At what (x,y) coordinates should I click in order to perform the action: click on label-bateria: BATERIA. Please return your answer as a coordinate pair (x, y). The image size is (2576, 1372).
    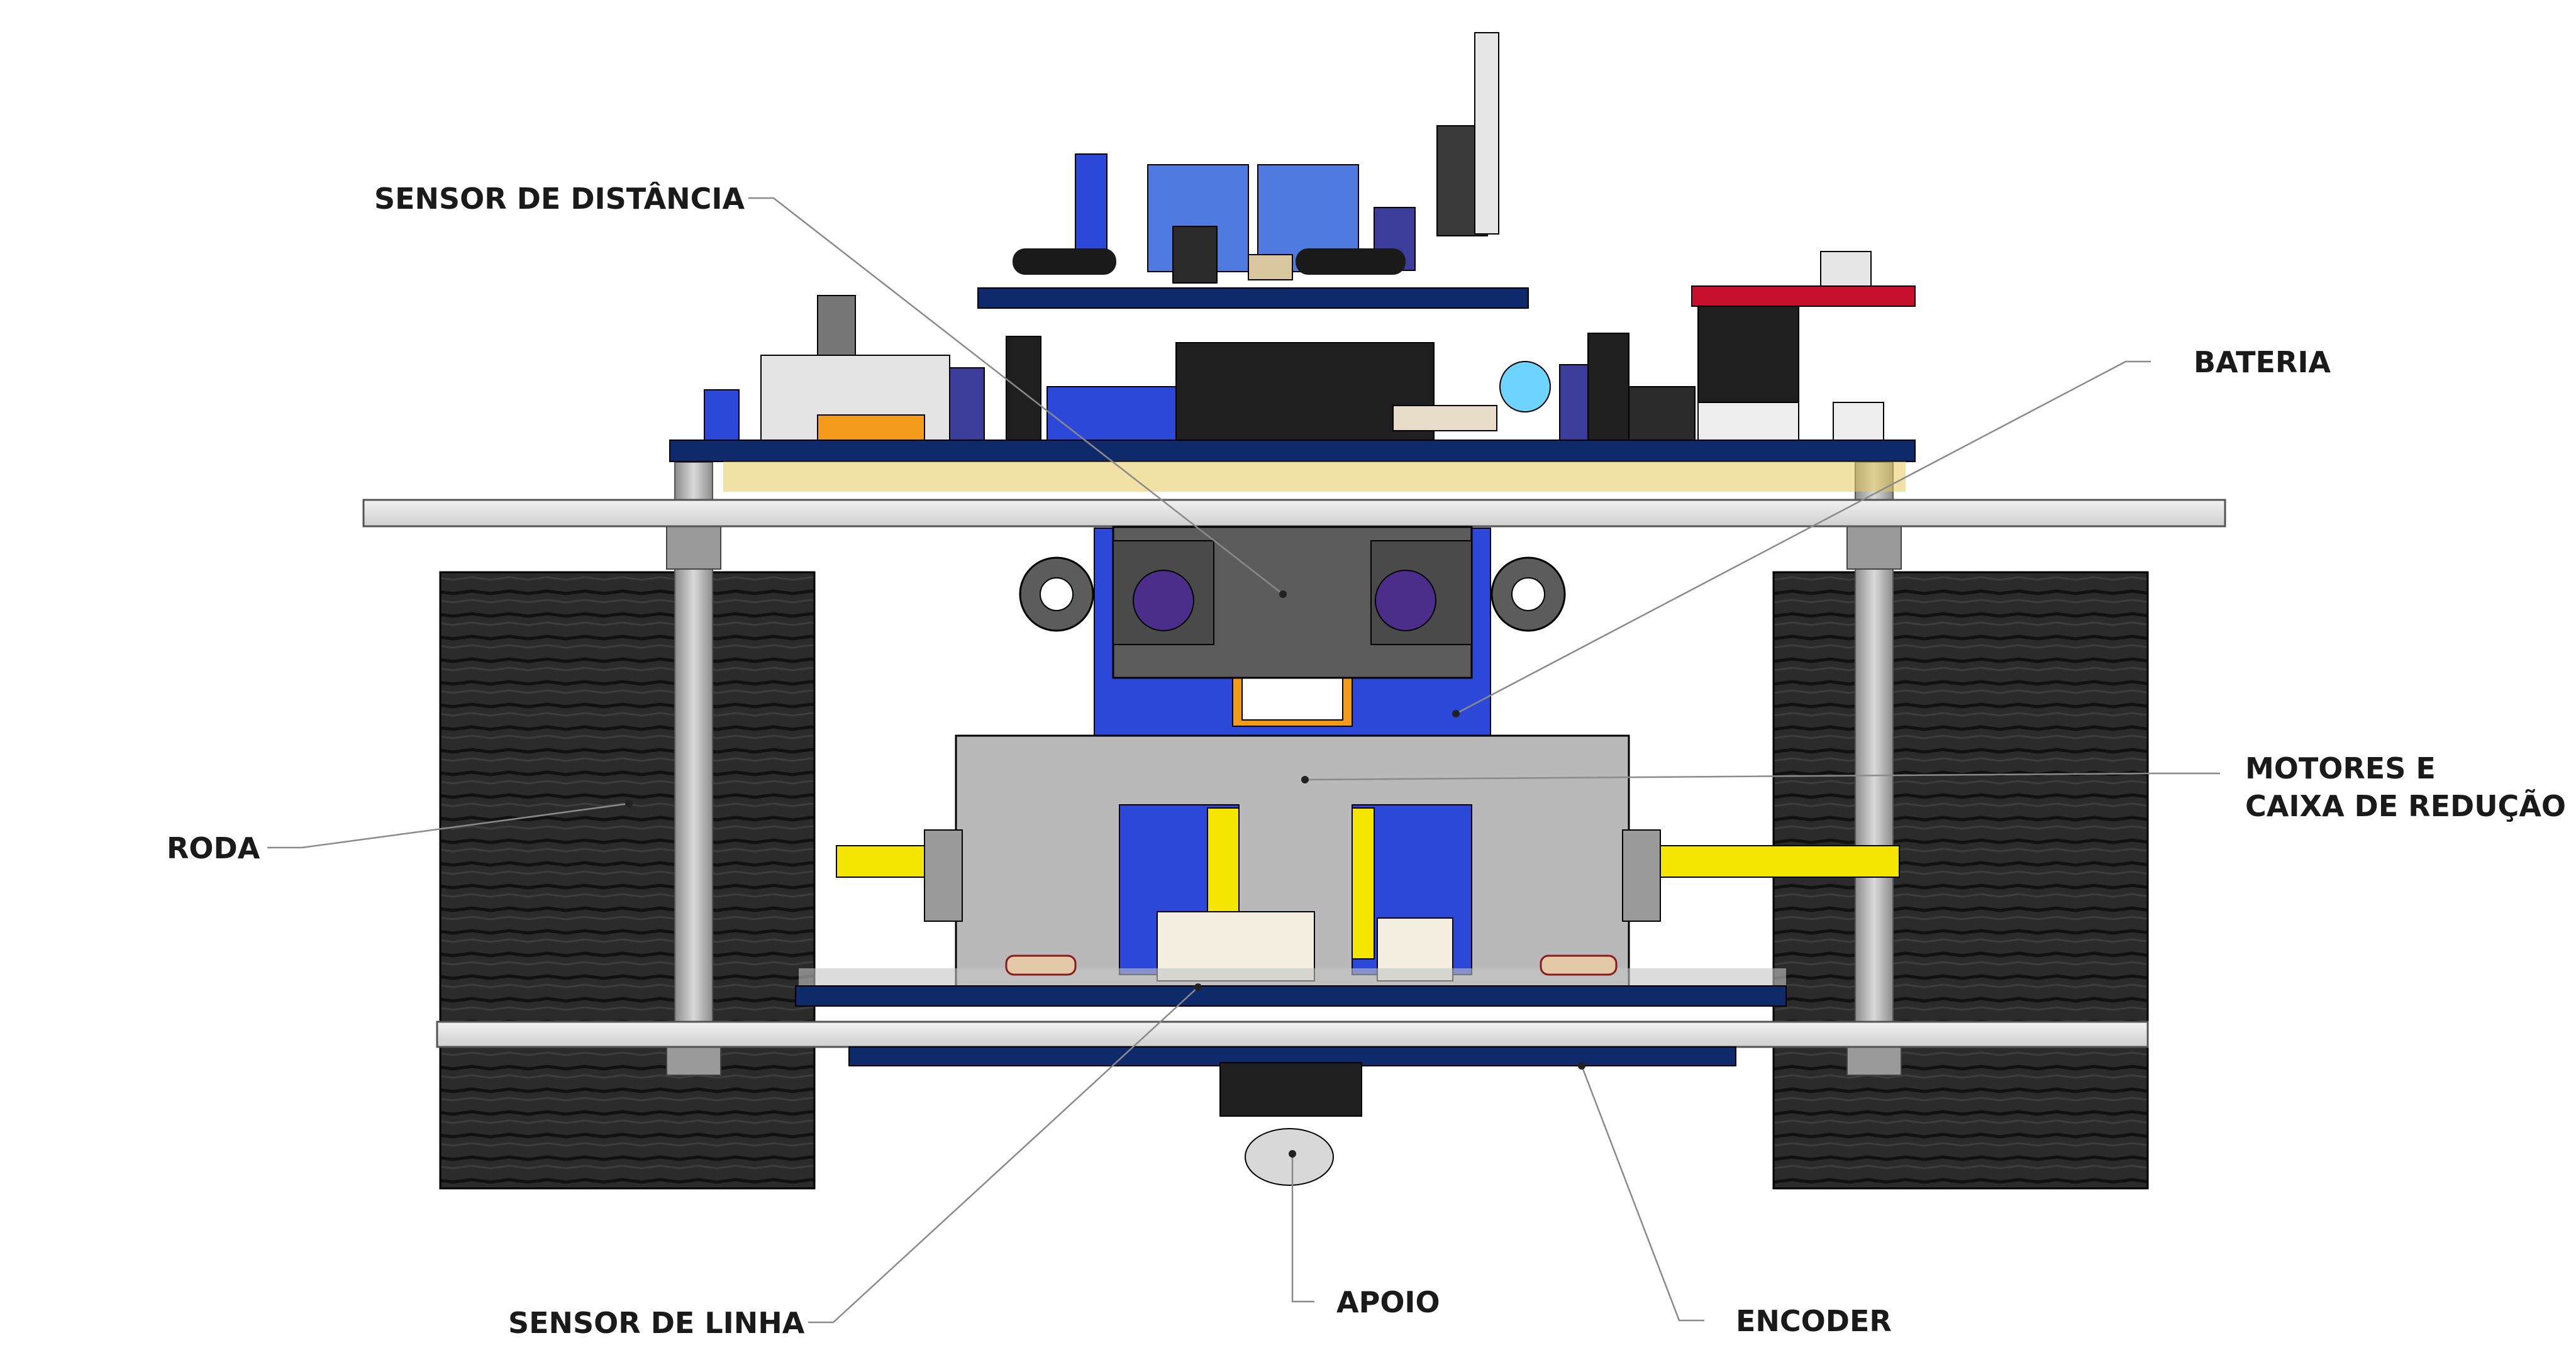
    Looking at the image, I should click on (2262, 362).